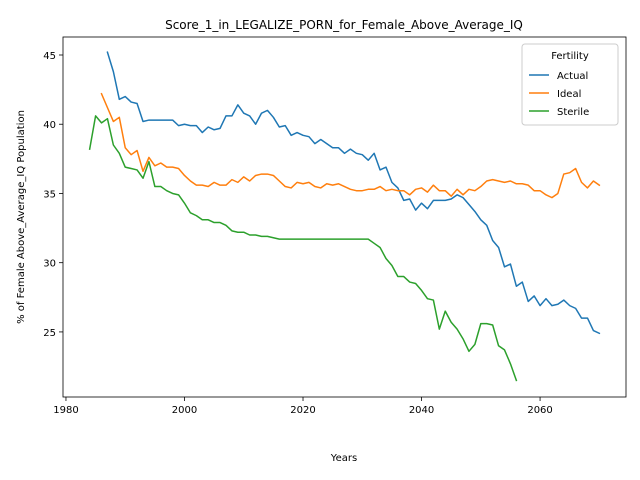 Image resolution: width=640 pixels, height=480 pixels. I want to click on legend-label-sterile: Sterile, so click(573, 112).